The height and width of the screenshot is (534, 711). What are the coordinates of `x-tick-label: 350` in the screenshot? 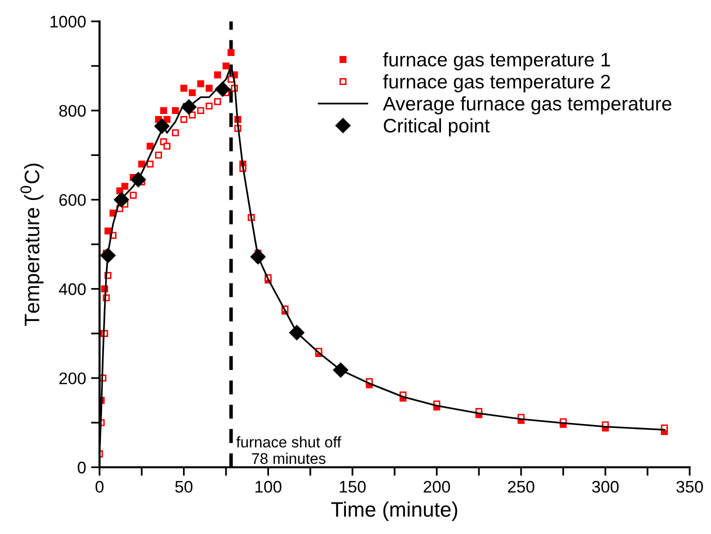 It's located at (689, 486).